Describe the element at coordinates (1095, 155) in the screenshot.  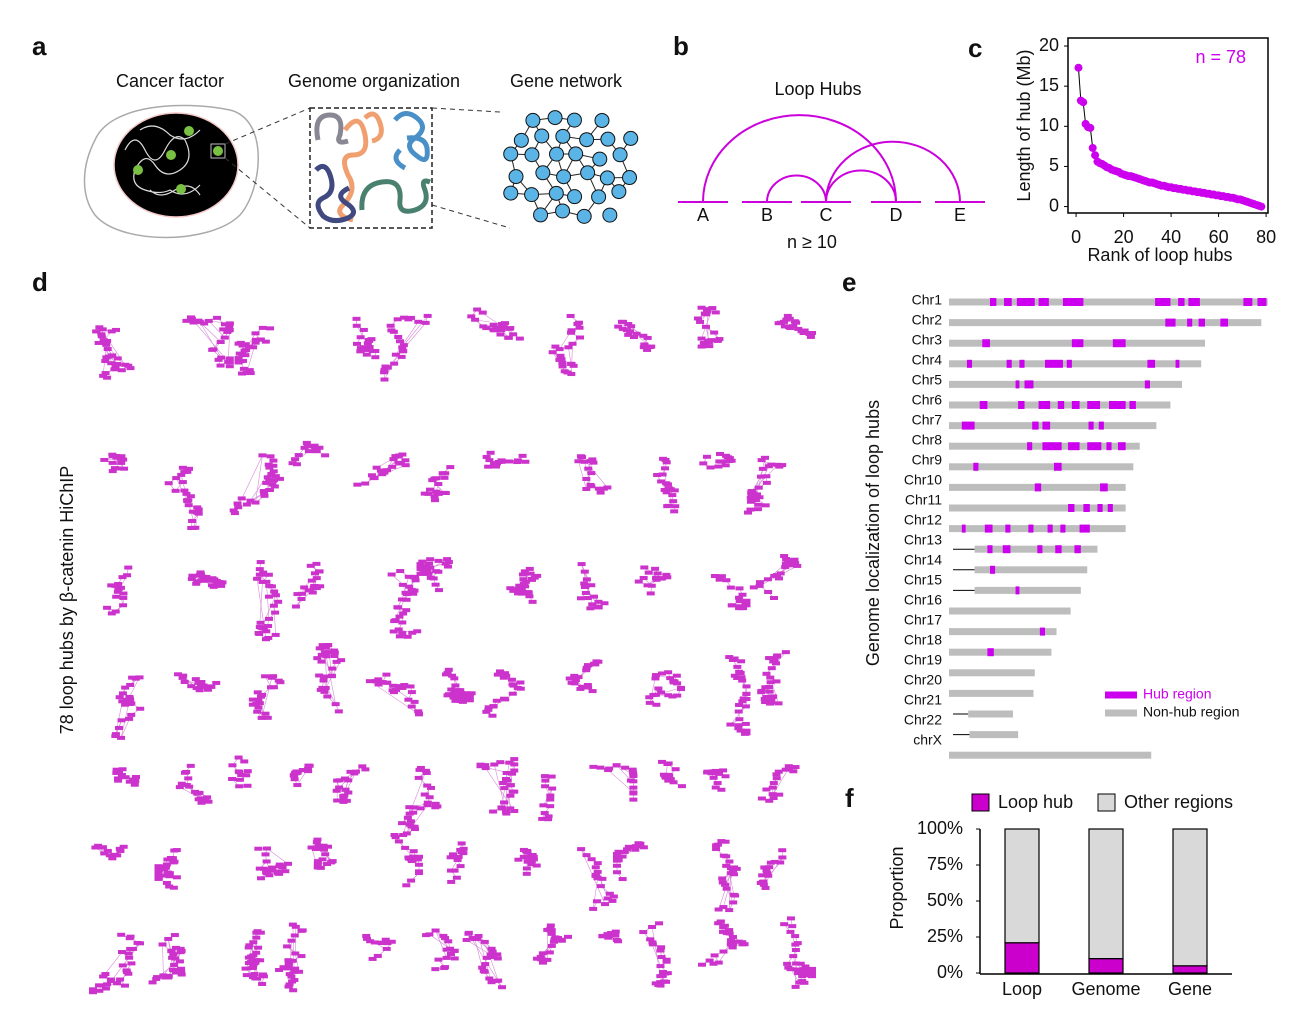
I see `data-point` at that location.